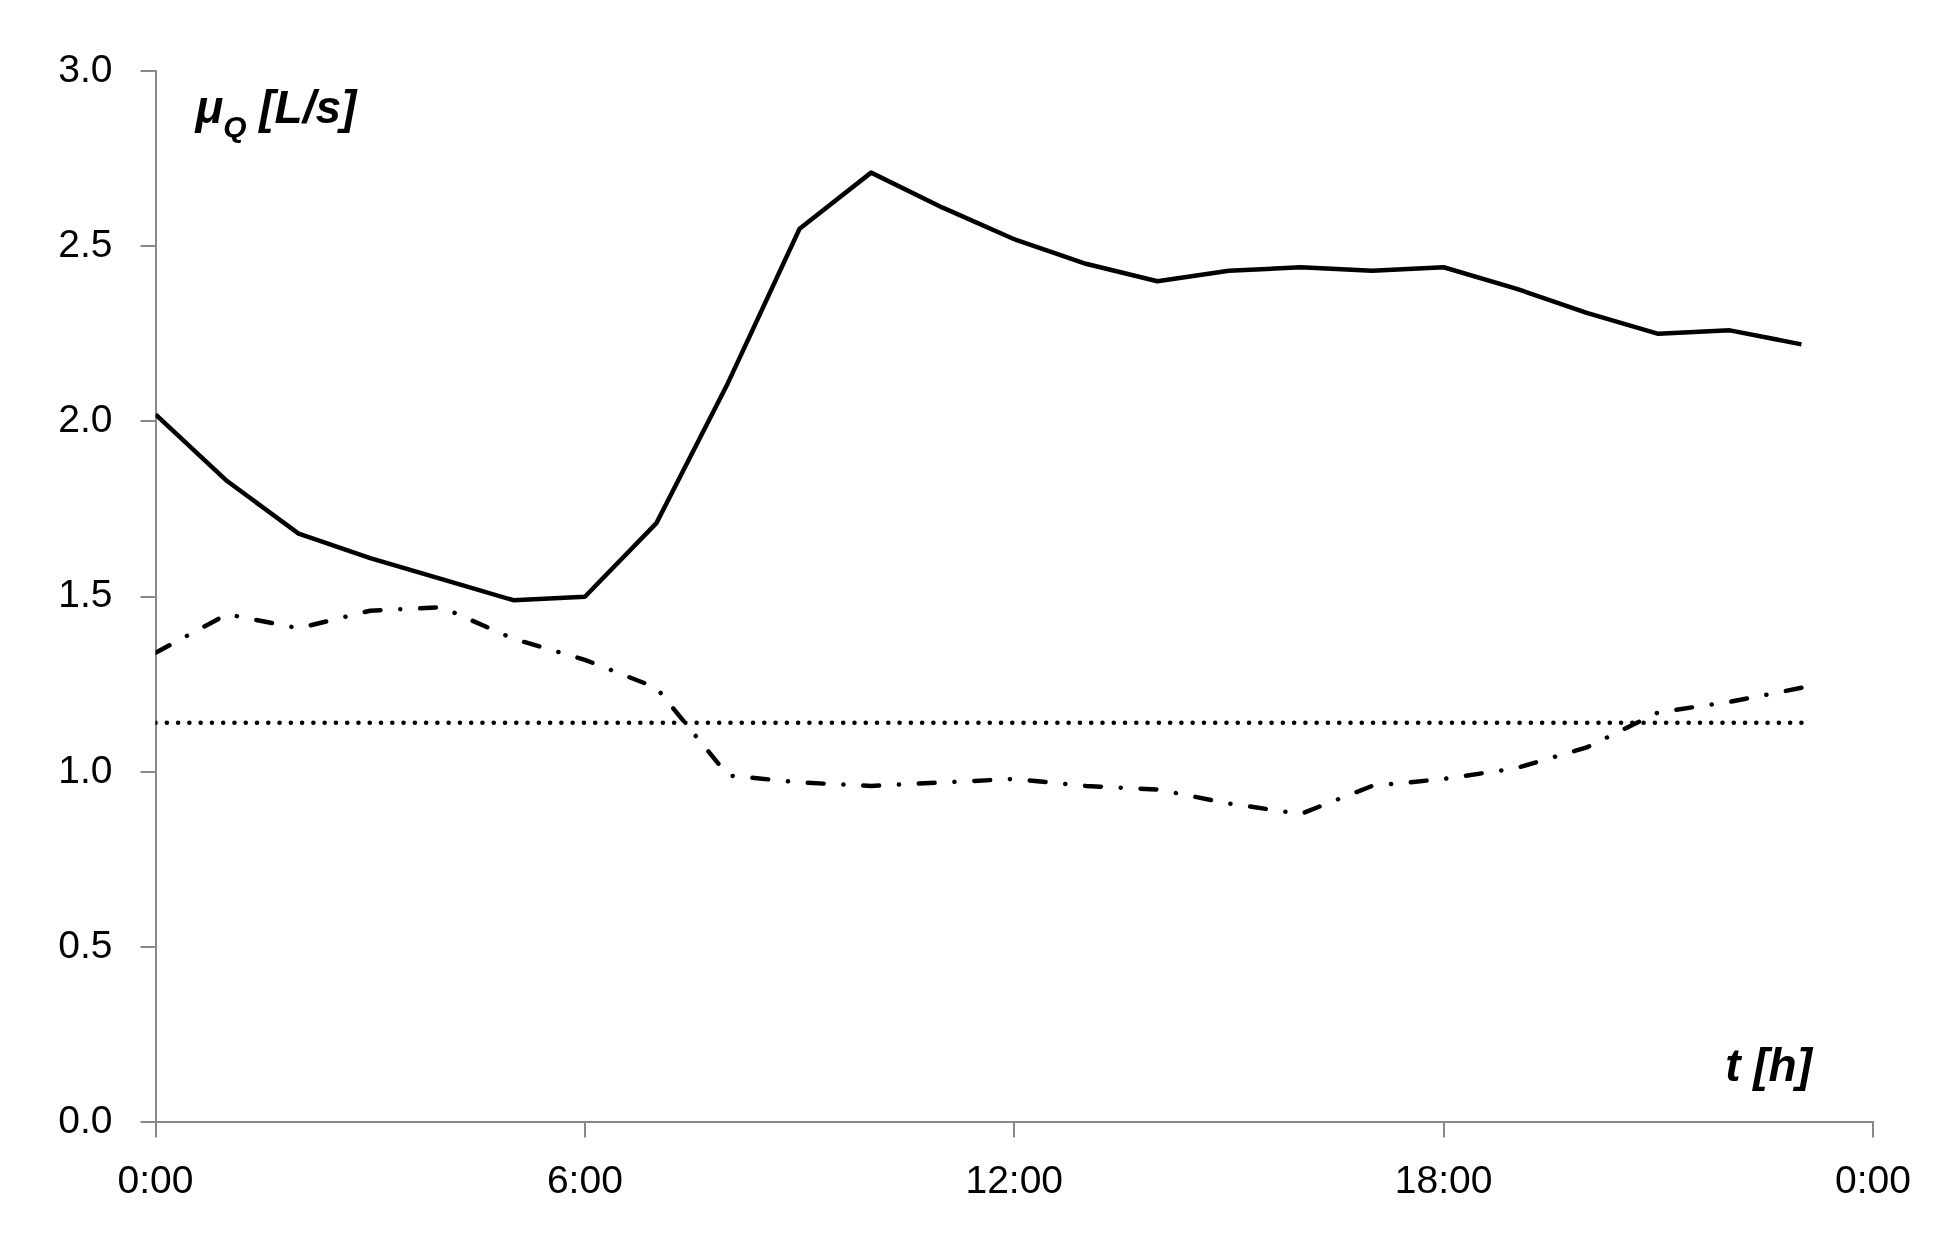  I want to click on y-tick-label: 2.0, so click(85, 419).